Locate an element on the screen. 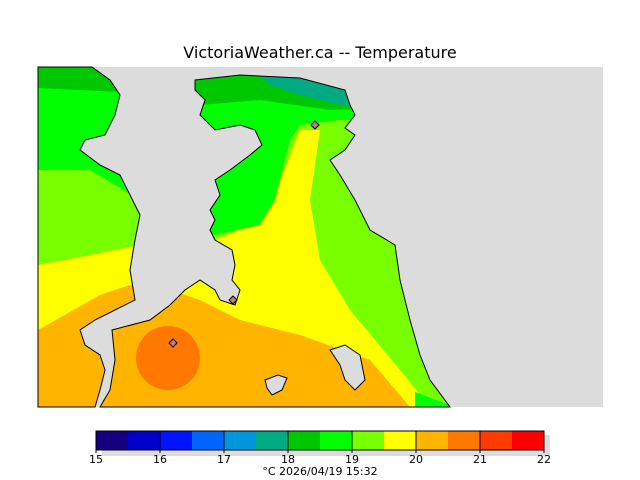  station-markers is located at coordinates (244, 234).